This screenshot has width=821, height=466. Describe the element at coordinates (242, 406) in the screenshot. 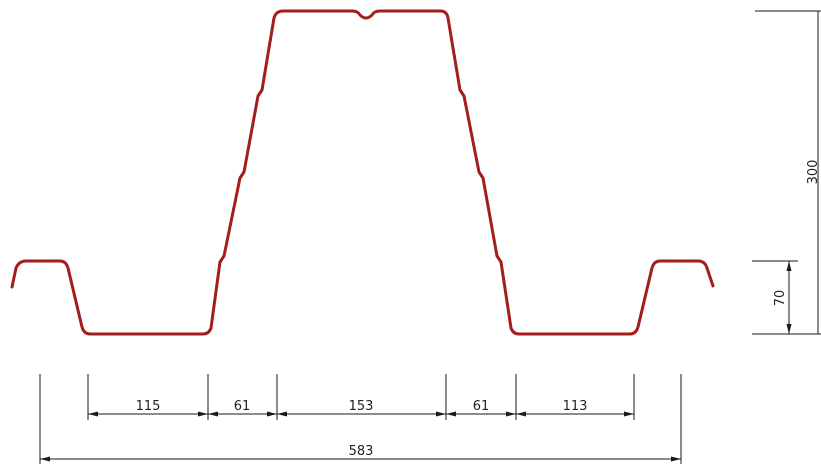

I see `dimension-label-segment-2: 61` at that location.